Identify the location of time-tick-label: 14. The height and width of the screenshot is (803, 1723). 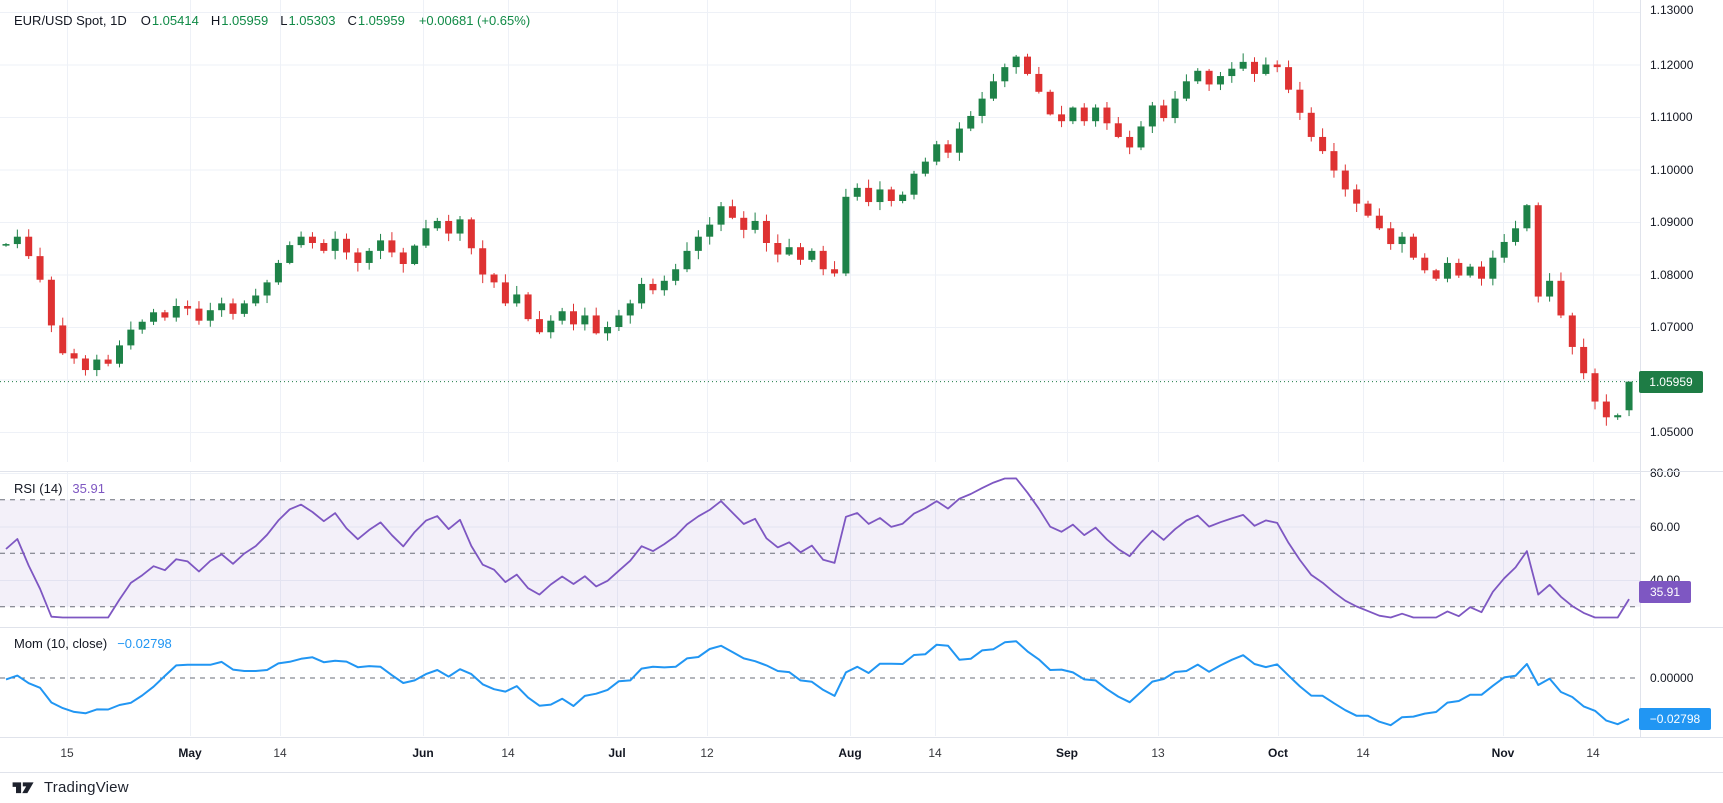
(508, 753).